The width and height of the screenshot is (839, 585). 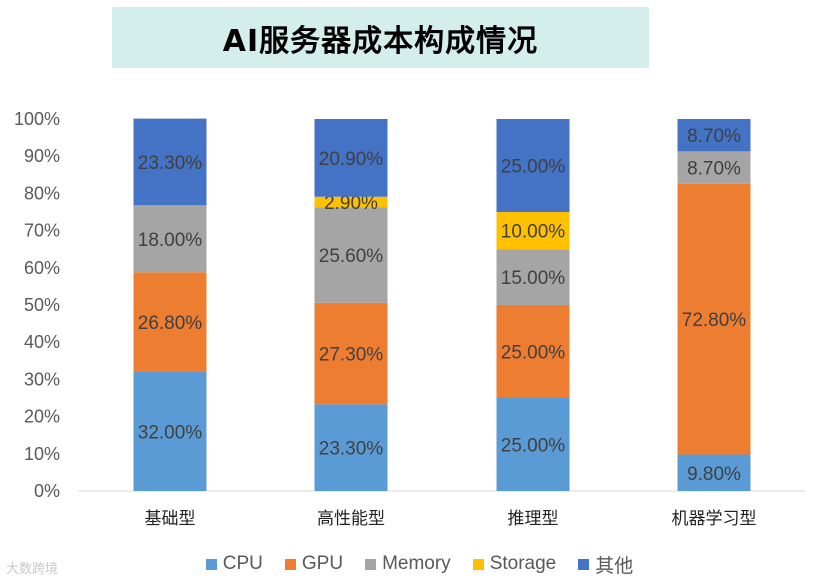 I want to click on y-tick-label: 50%, so click(x=42, y=305).